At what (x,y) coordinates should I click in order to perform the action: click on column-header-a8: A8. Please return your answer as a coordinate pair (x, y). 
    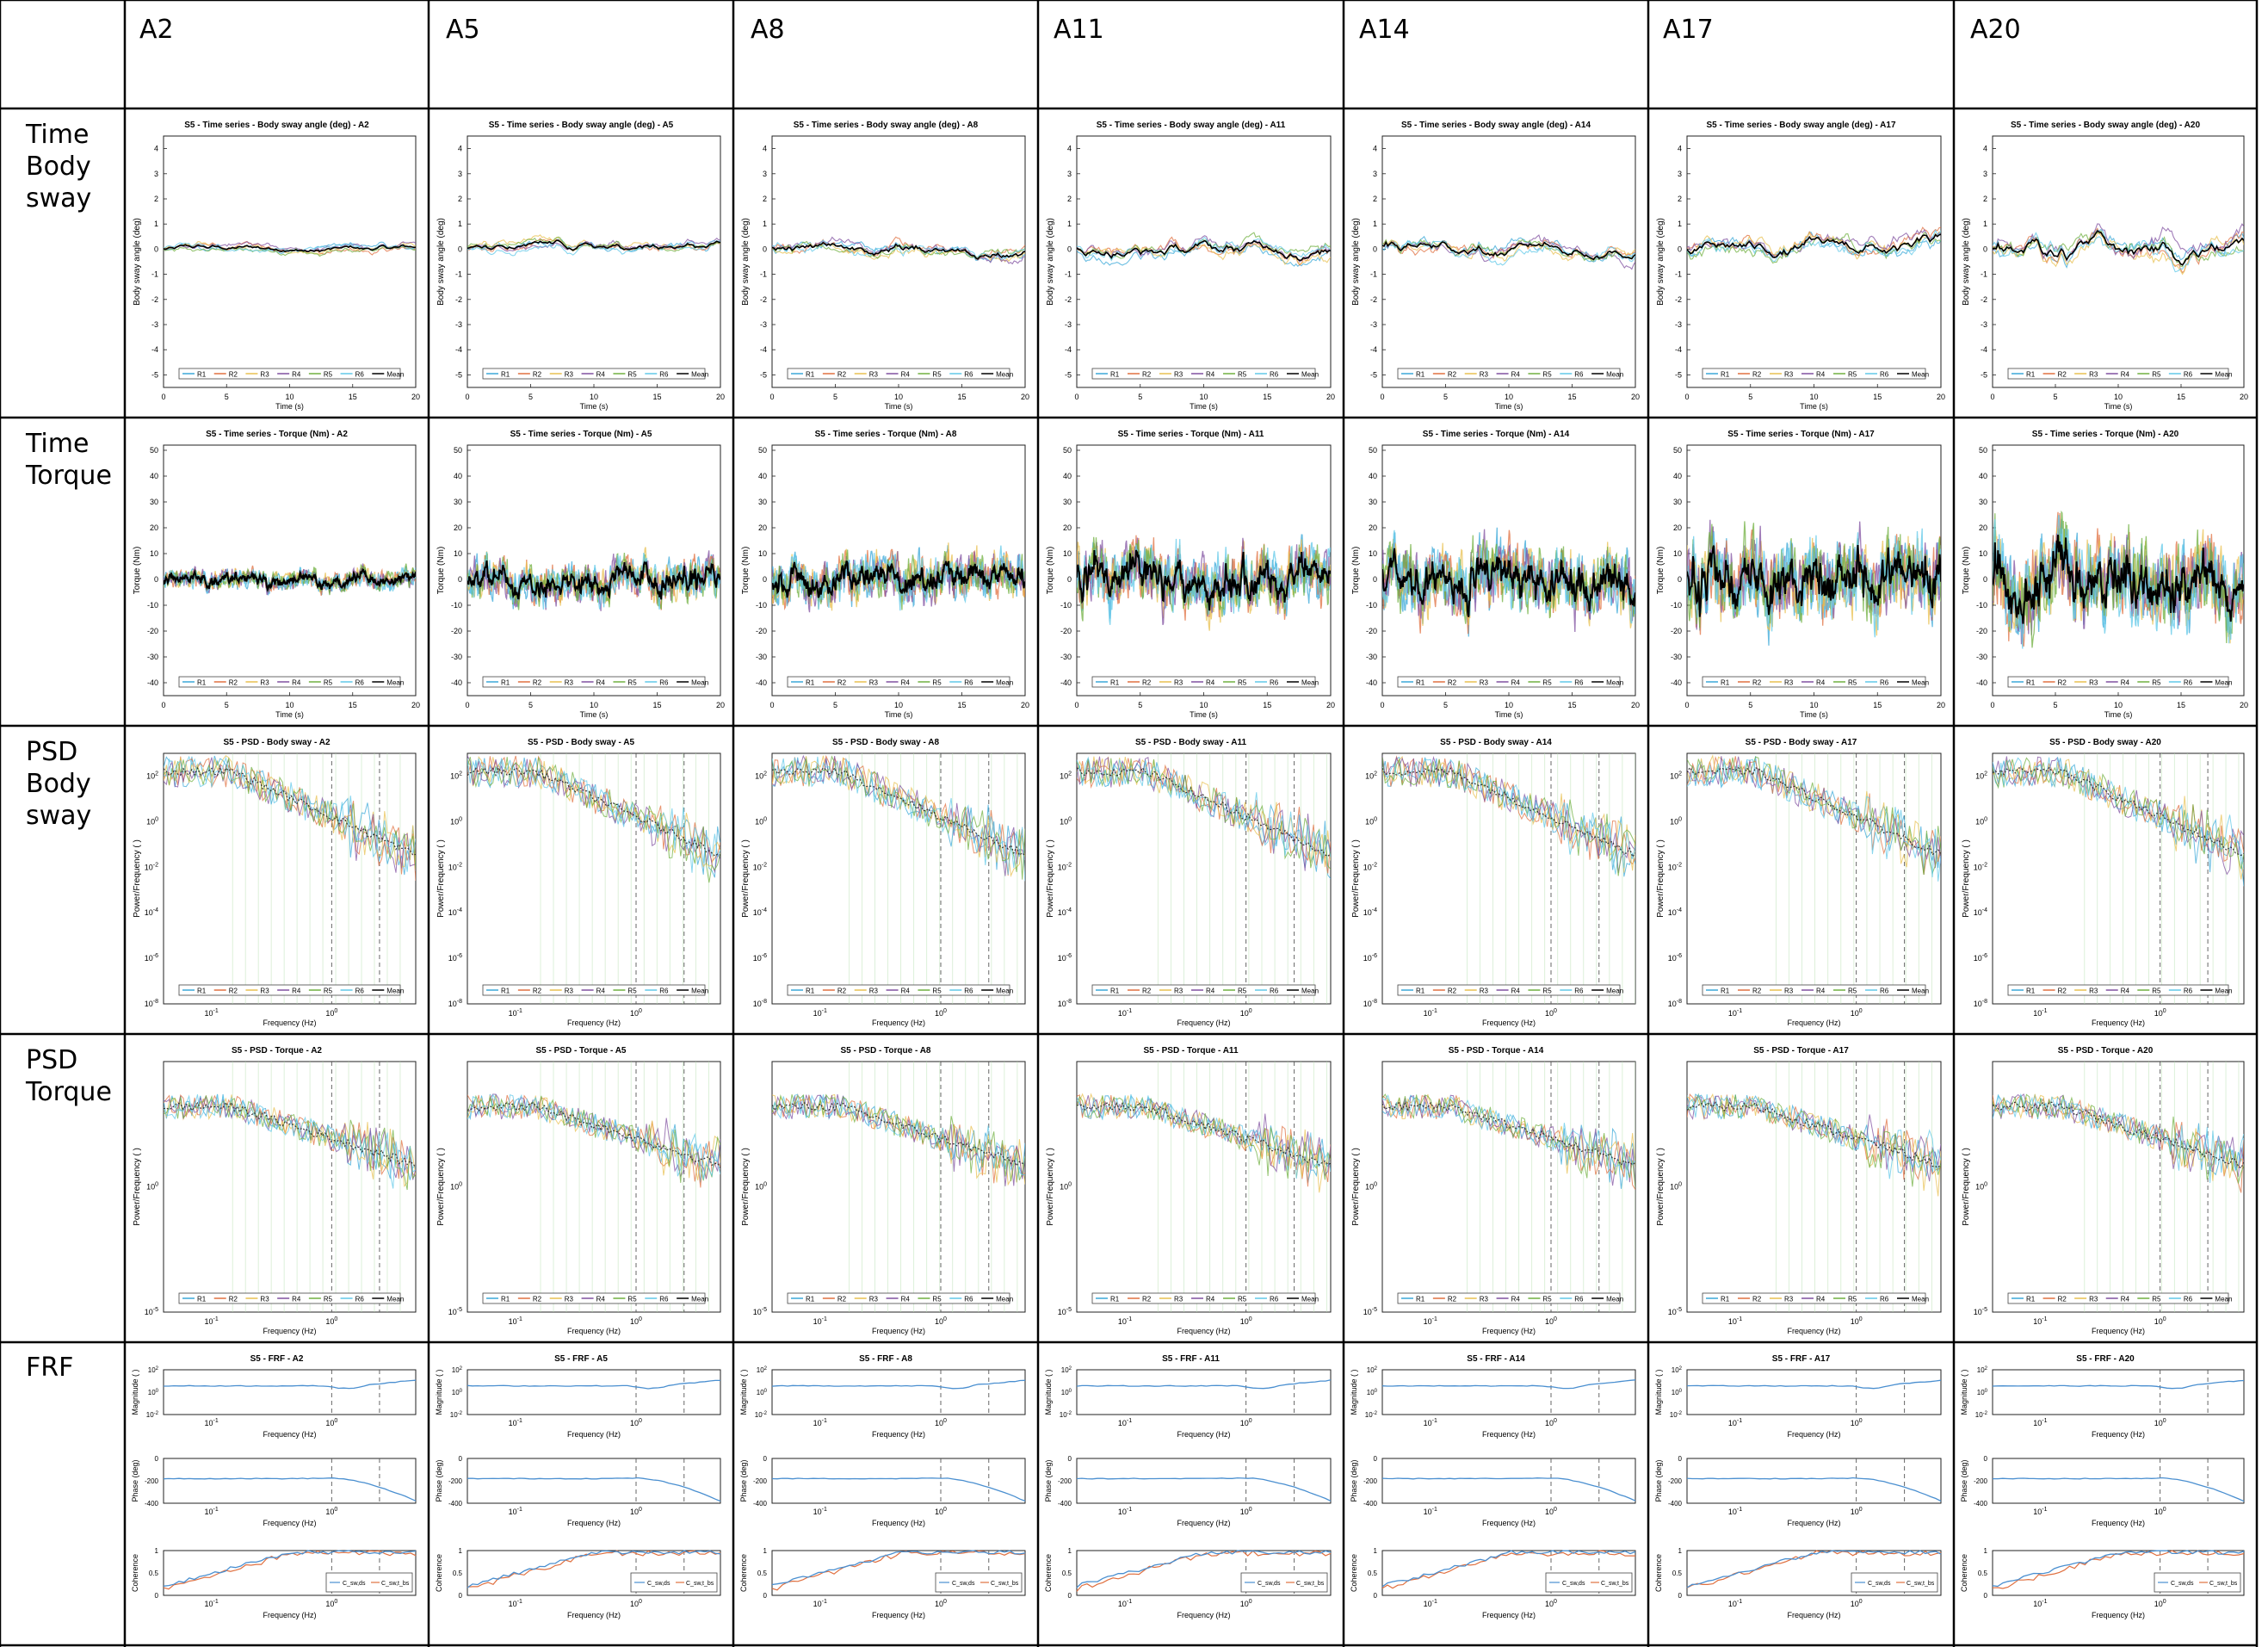
    Looking at the image, I should click on (768, 30).